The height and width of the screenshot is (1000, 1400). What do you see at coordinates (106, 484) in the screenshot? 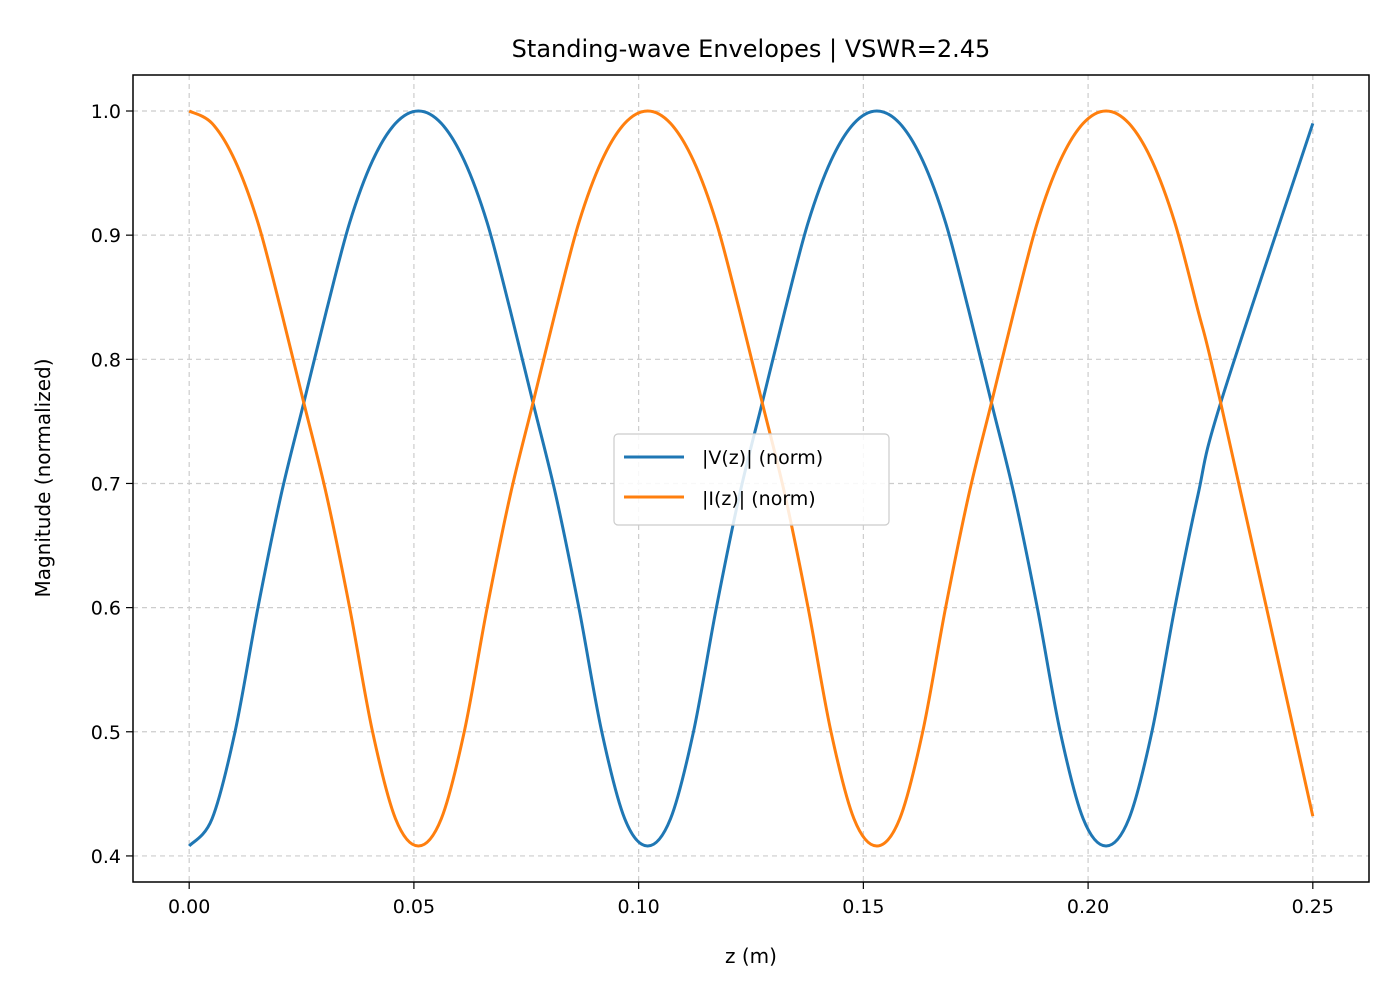
I see `y-tick-label: 0.7` at bounding box center [106, 484].